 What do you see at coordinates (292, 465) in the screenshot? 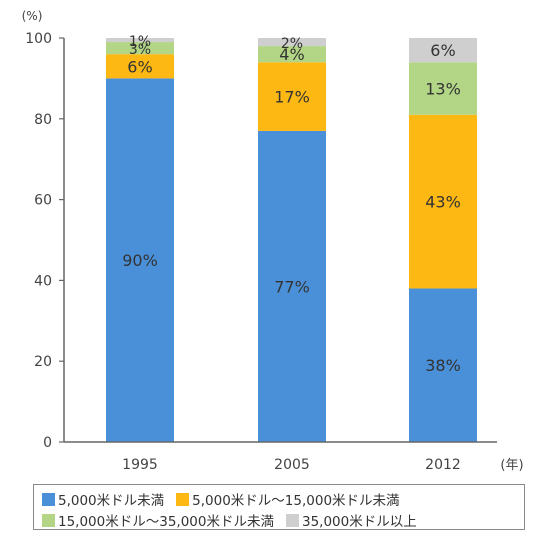
I see `x-tick-label: 2005` at bounding box center [292, 465].